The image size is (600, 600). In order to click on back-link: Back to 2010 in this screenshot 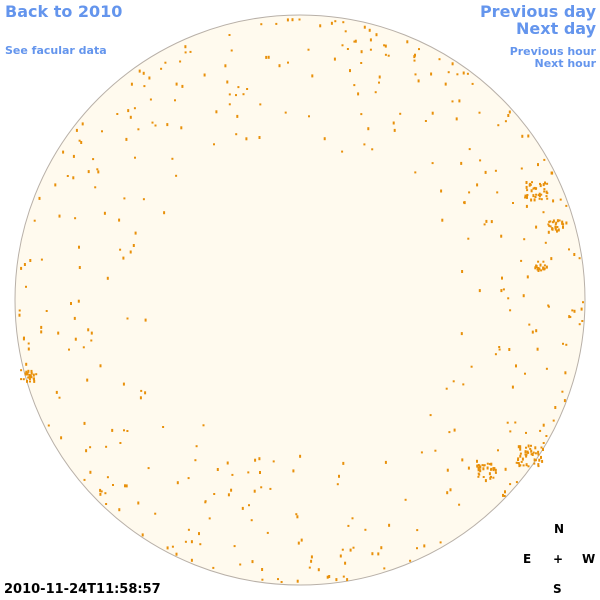, I will do `click(64, 11)`.